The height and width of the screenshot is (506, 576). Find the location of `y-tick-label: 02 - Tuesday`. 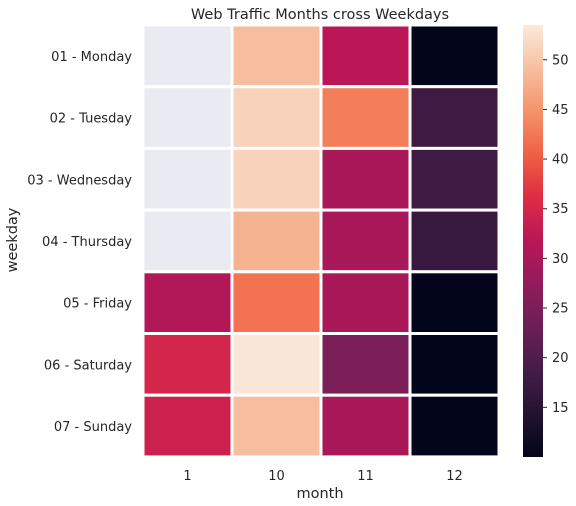

y-tick-label: 02 - Tuesday is located at coordinates (91, 119).